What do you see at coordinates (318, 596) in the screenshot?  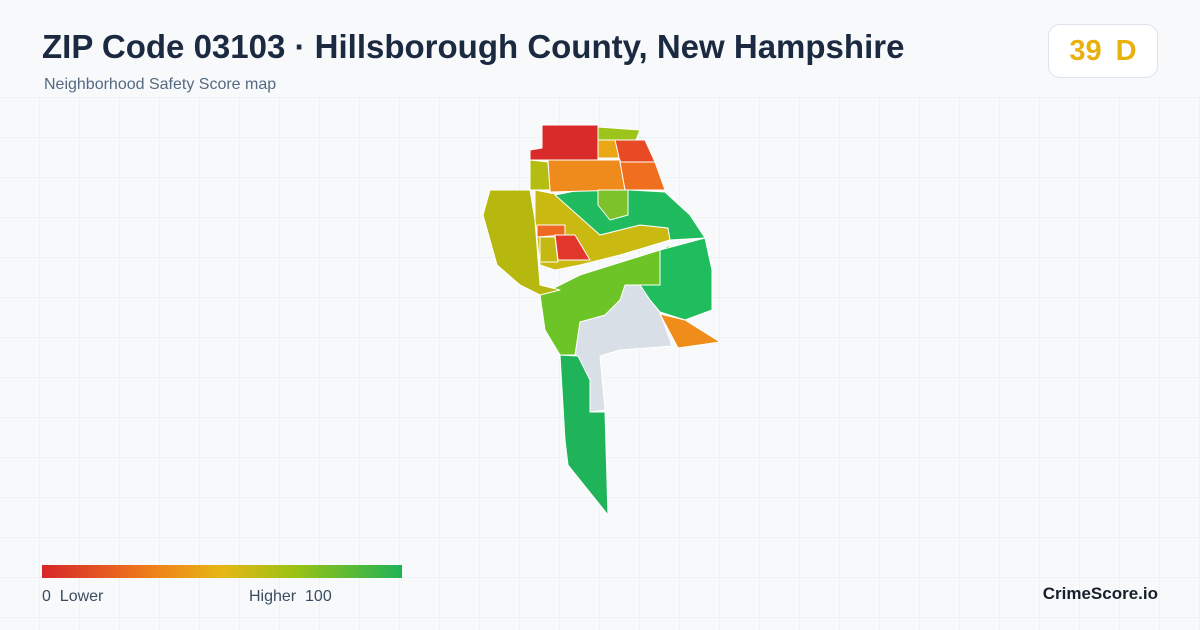 I see `legend-max-value: 100` at bounding box center [318, 596].